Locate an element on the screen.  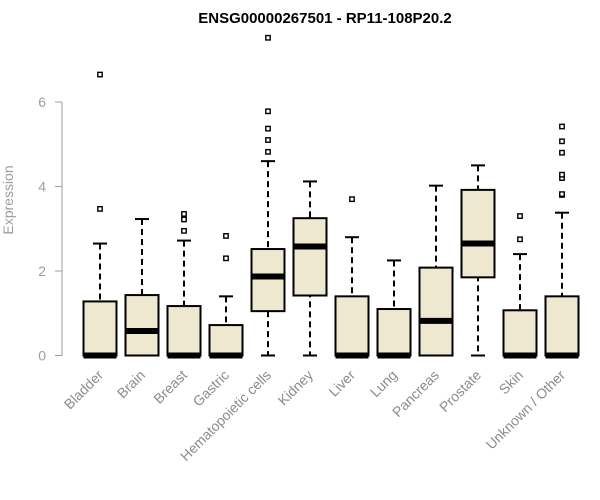
x-tick-label: Unknown / Other is located at coordinates (526, 410).